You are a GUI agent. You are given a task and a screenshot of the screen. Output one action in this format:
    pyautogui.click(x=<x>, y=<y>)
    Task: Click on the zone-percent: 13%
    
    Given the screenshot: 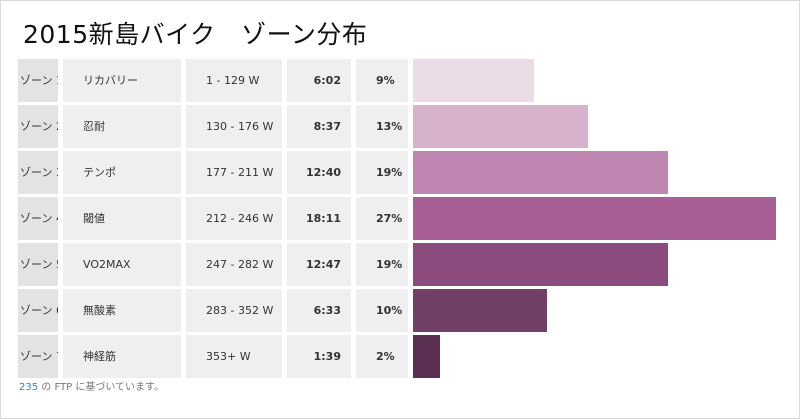 What is the action you would take?
    pyautogui.click(x=382, y=126)
    